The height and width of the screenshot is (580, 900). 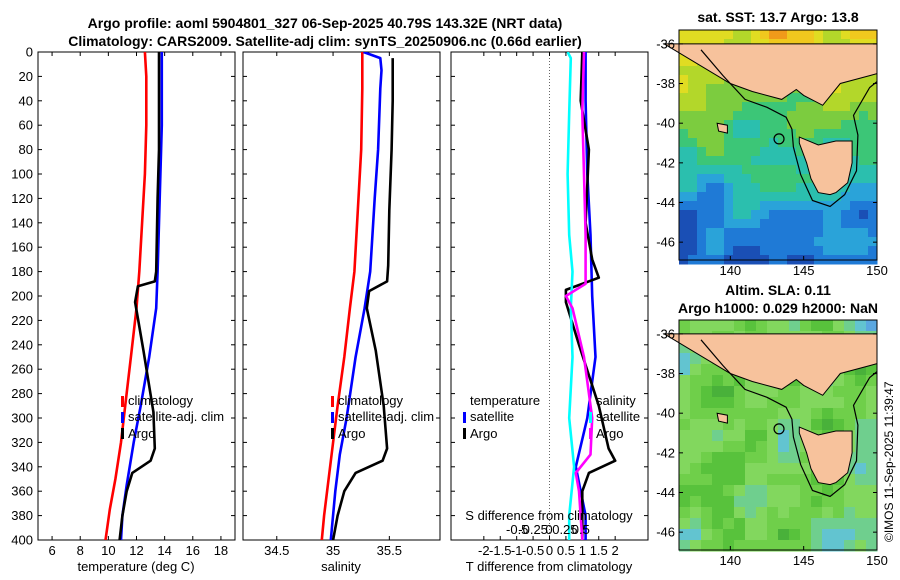 I want to click on temperature-lines, so click(x=134, y=296).